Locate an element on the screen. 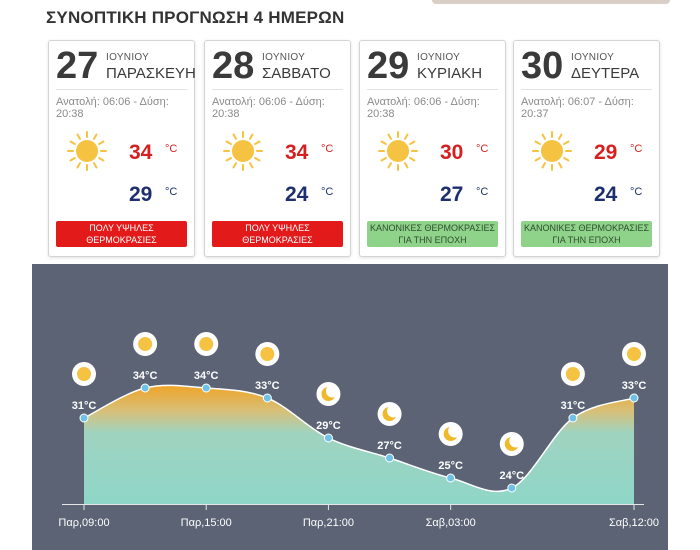  x-tick-label: Παρ,21:00 is located at coordinates (328, 523).